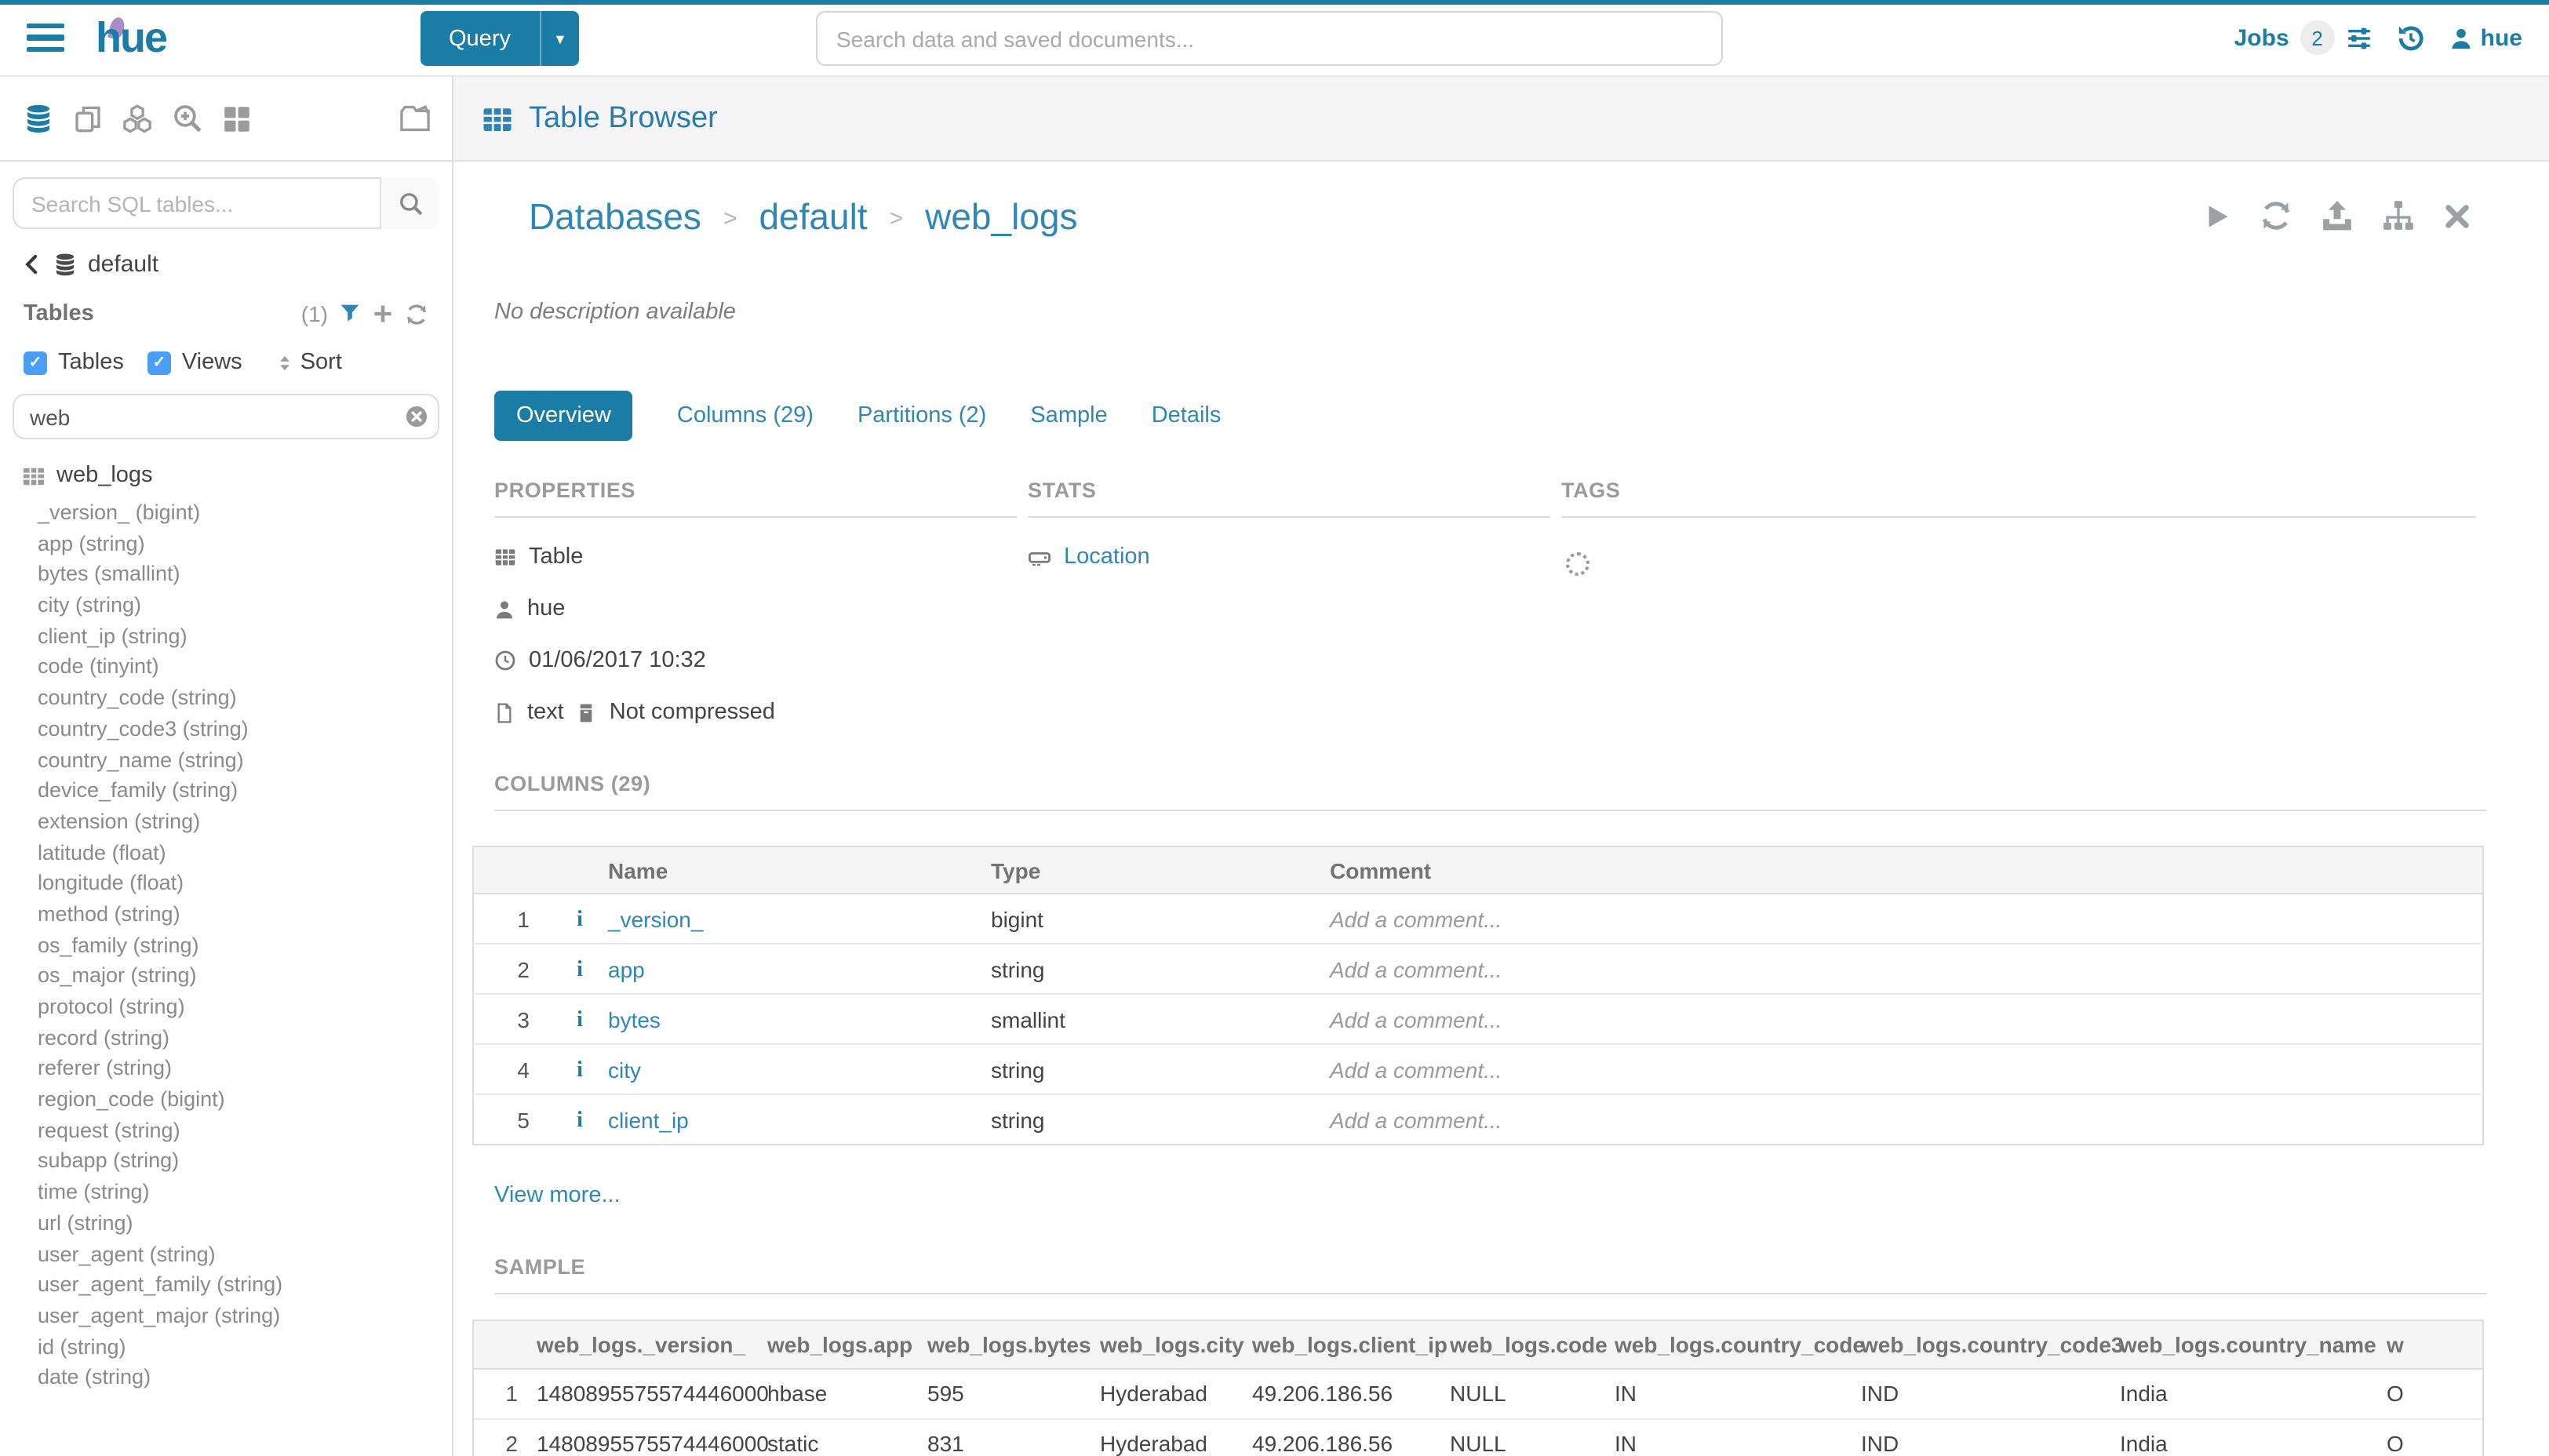 This screenshot has height=1456, width=2549. Describe the element at coordinates (226, 475) in the screenshot. I see `tree-table-web-logs: web_logs` at that location.